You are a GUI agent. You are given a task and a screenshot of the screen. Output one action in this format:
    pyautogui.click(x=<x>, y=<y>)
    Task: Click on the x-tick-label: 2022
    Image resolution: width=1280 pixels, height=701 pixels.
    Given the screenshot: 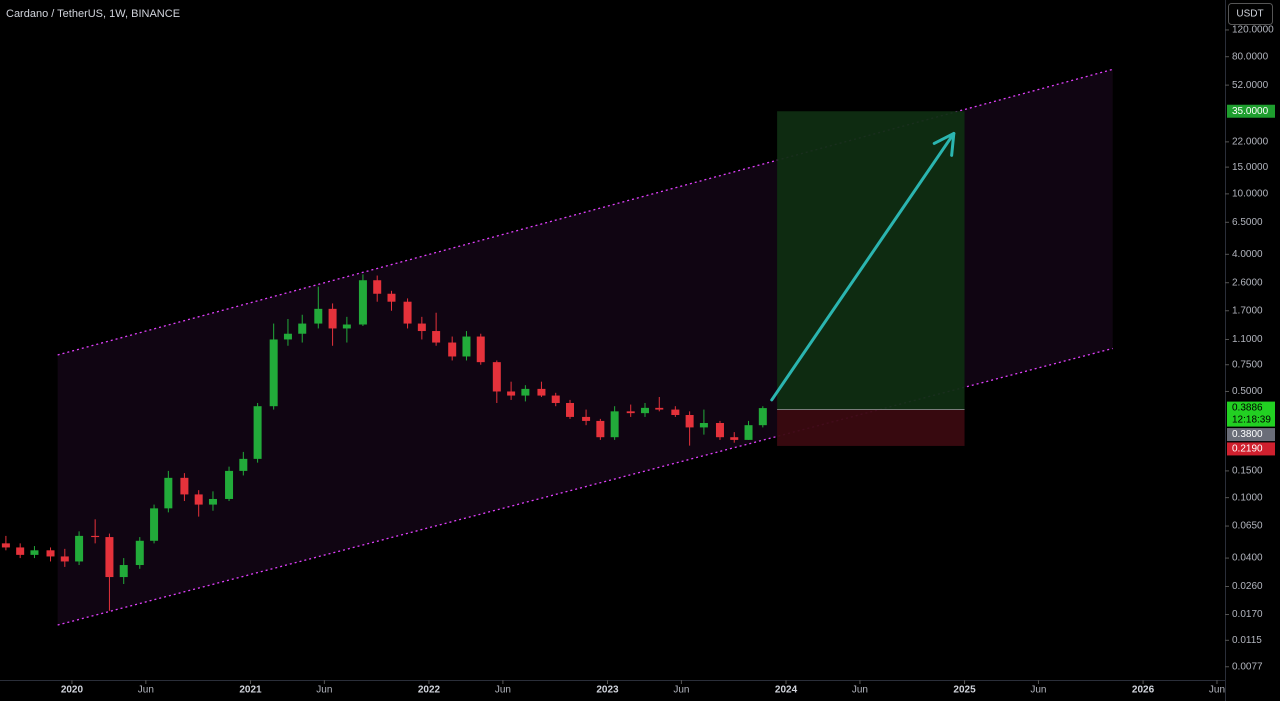 What is the action you would take?
    pyautogui.click(x=429, y=690)
    